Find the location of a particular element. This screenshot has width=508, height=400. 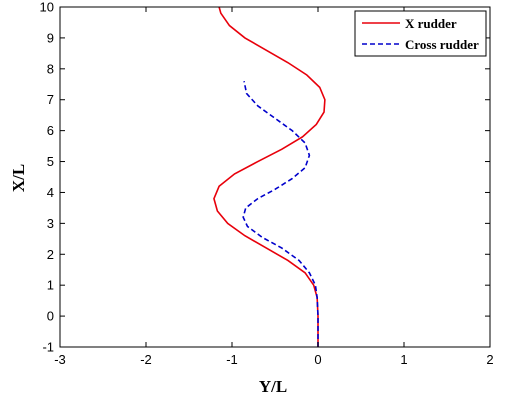

y-tick-label: -1 is located at coordinates (48, 347).